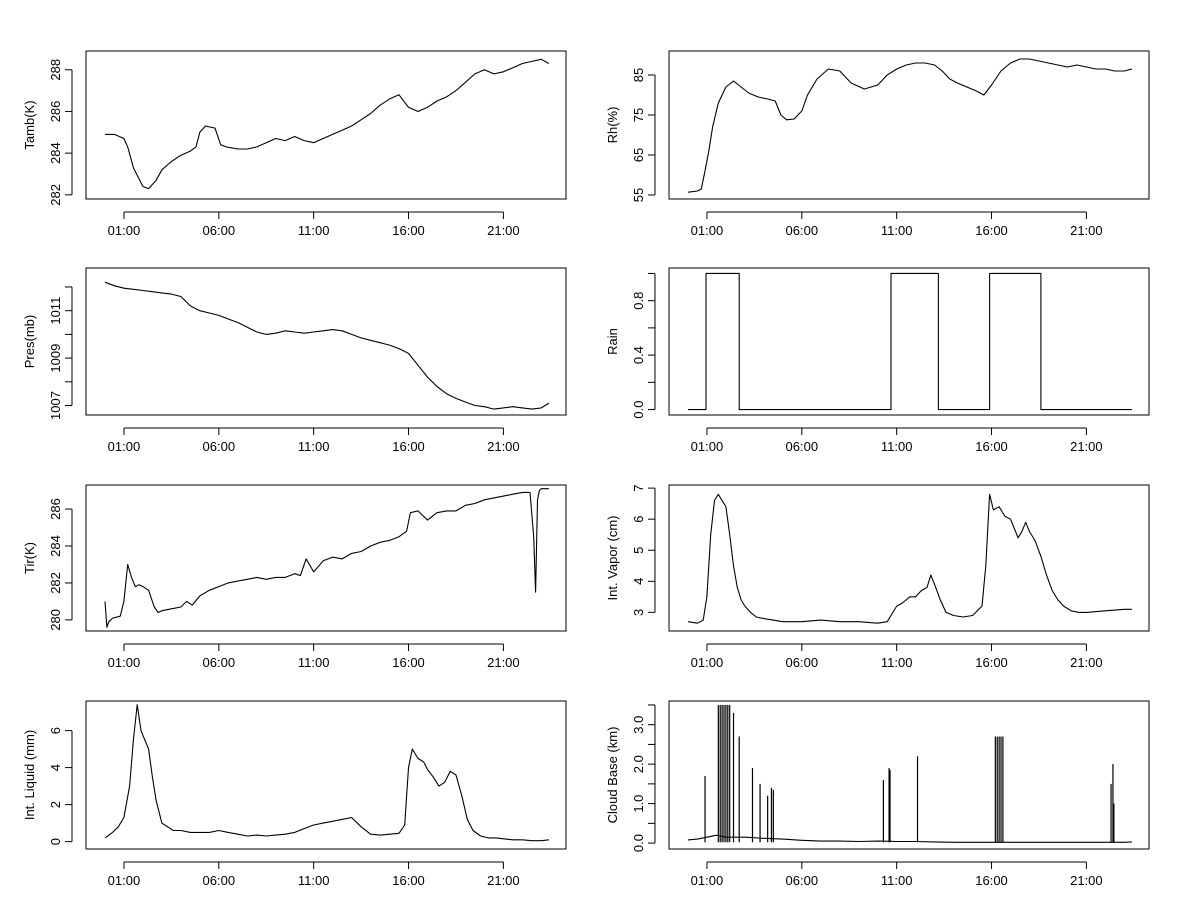  What do you see at coordinates (638, 355) in the screenshot?
I see `y-tick-label: 0.4` at bounding box center [638, 355].